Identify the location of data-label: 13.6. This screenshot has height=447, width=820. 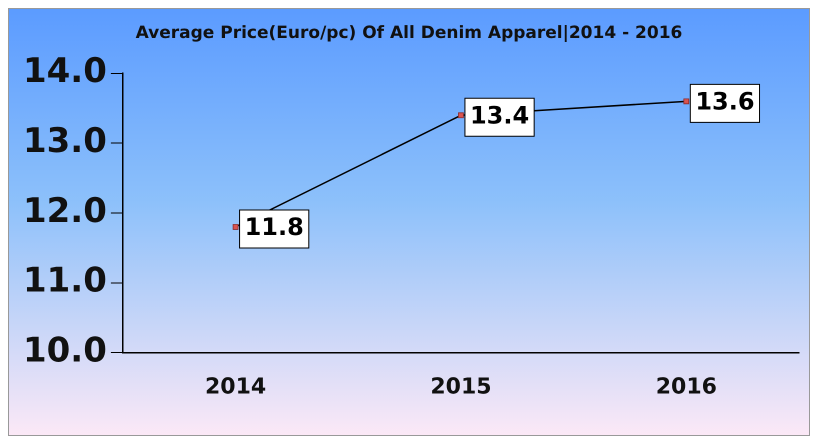
(725, 102).